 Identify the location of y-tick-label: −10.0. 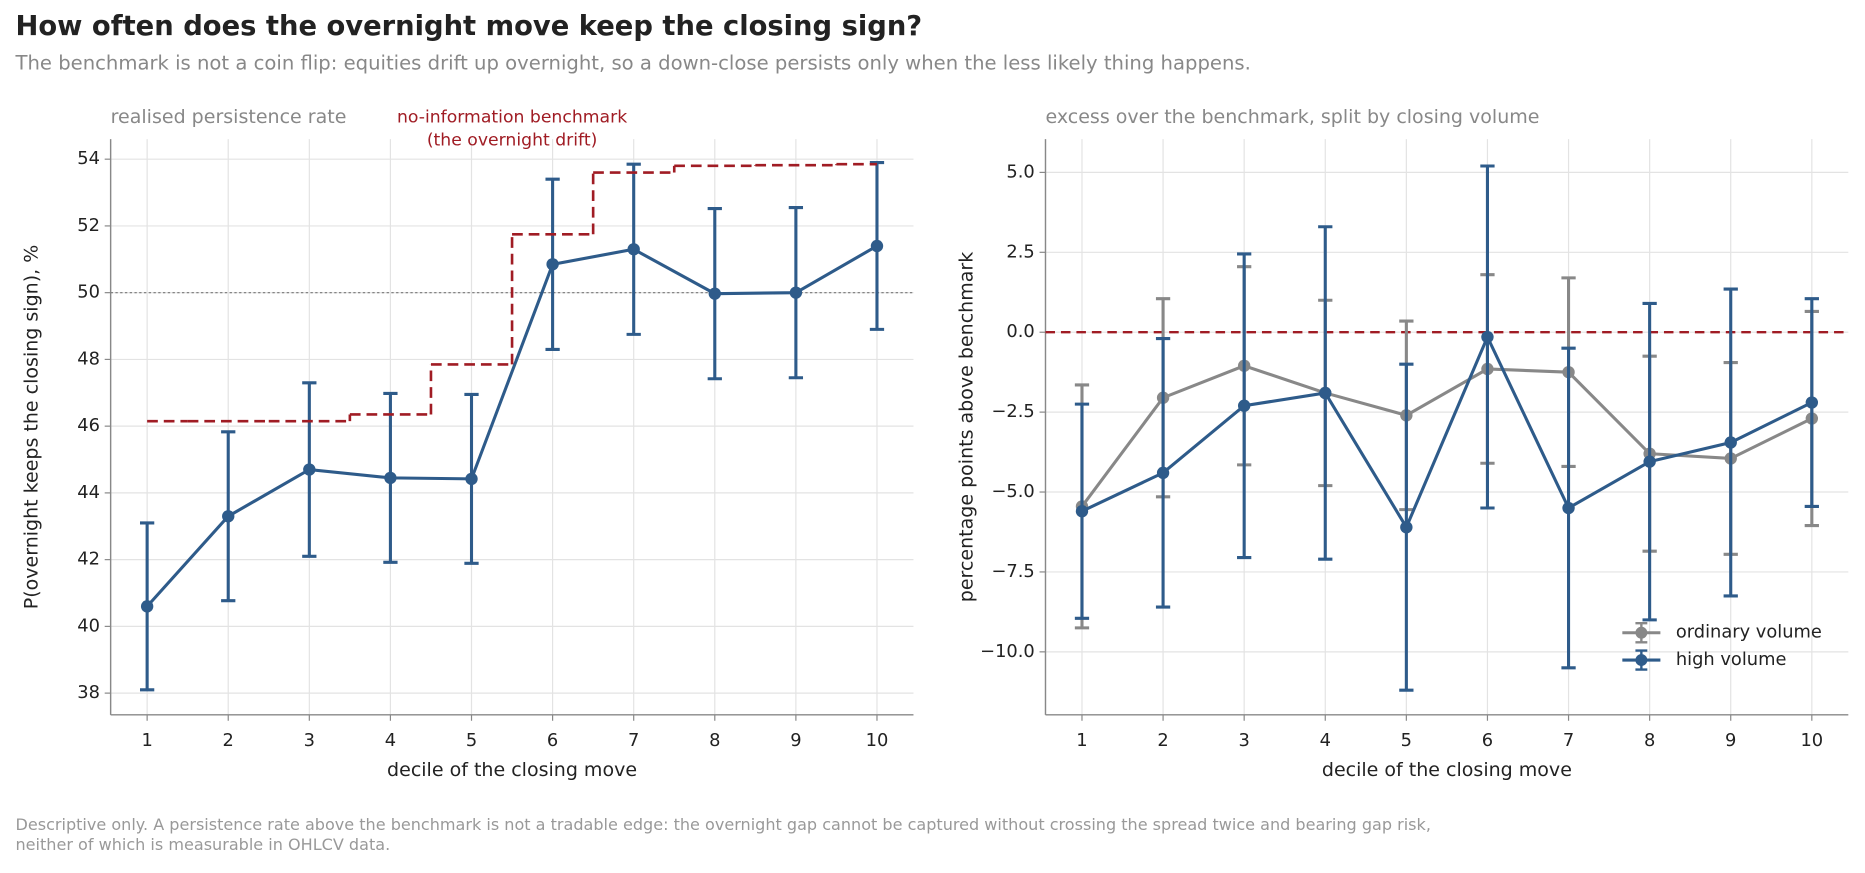
(1007, 651).